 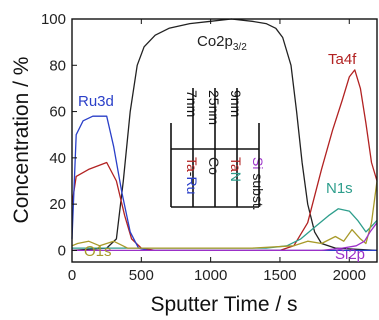 I want to click on y-tick-label: 20, so click(x=57, y=204).